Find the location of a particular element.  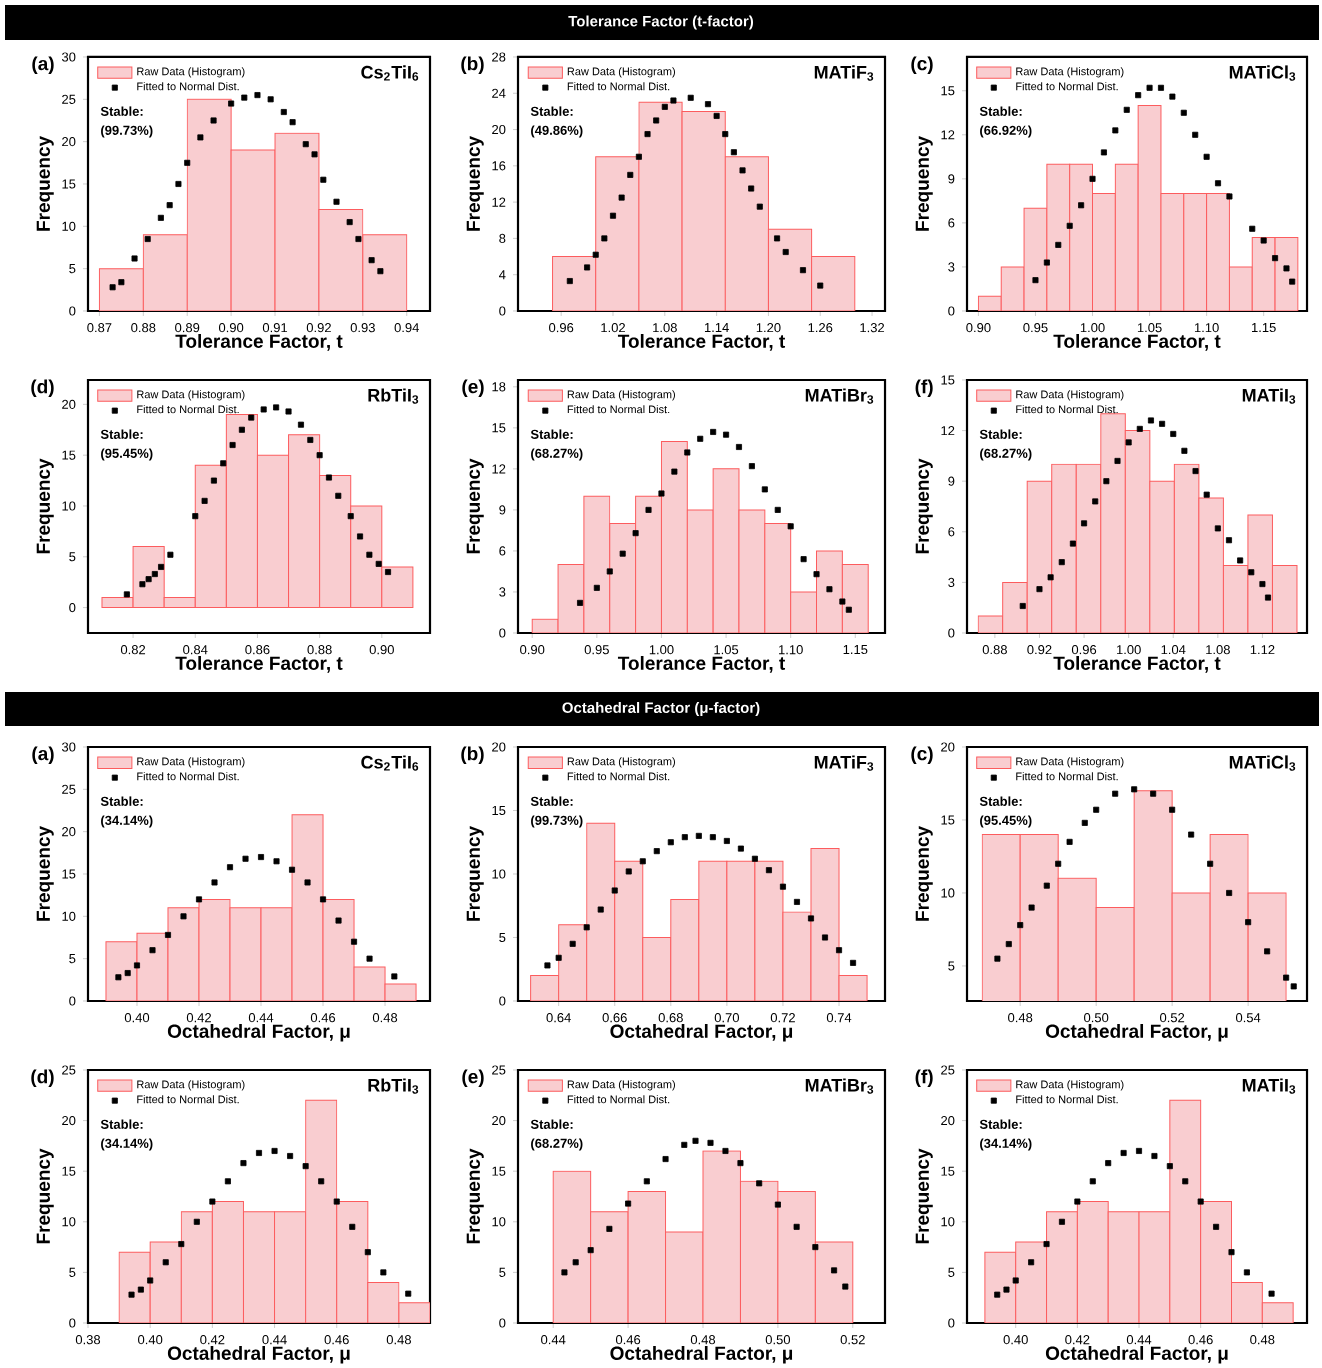

annotation: MATiBr$_{3}$ is located at coordinates (839, 396).